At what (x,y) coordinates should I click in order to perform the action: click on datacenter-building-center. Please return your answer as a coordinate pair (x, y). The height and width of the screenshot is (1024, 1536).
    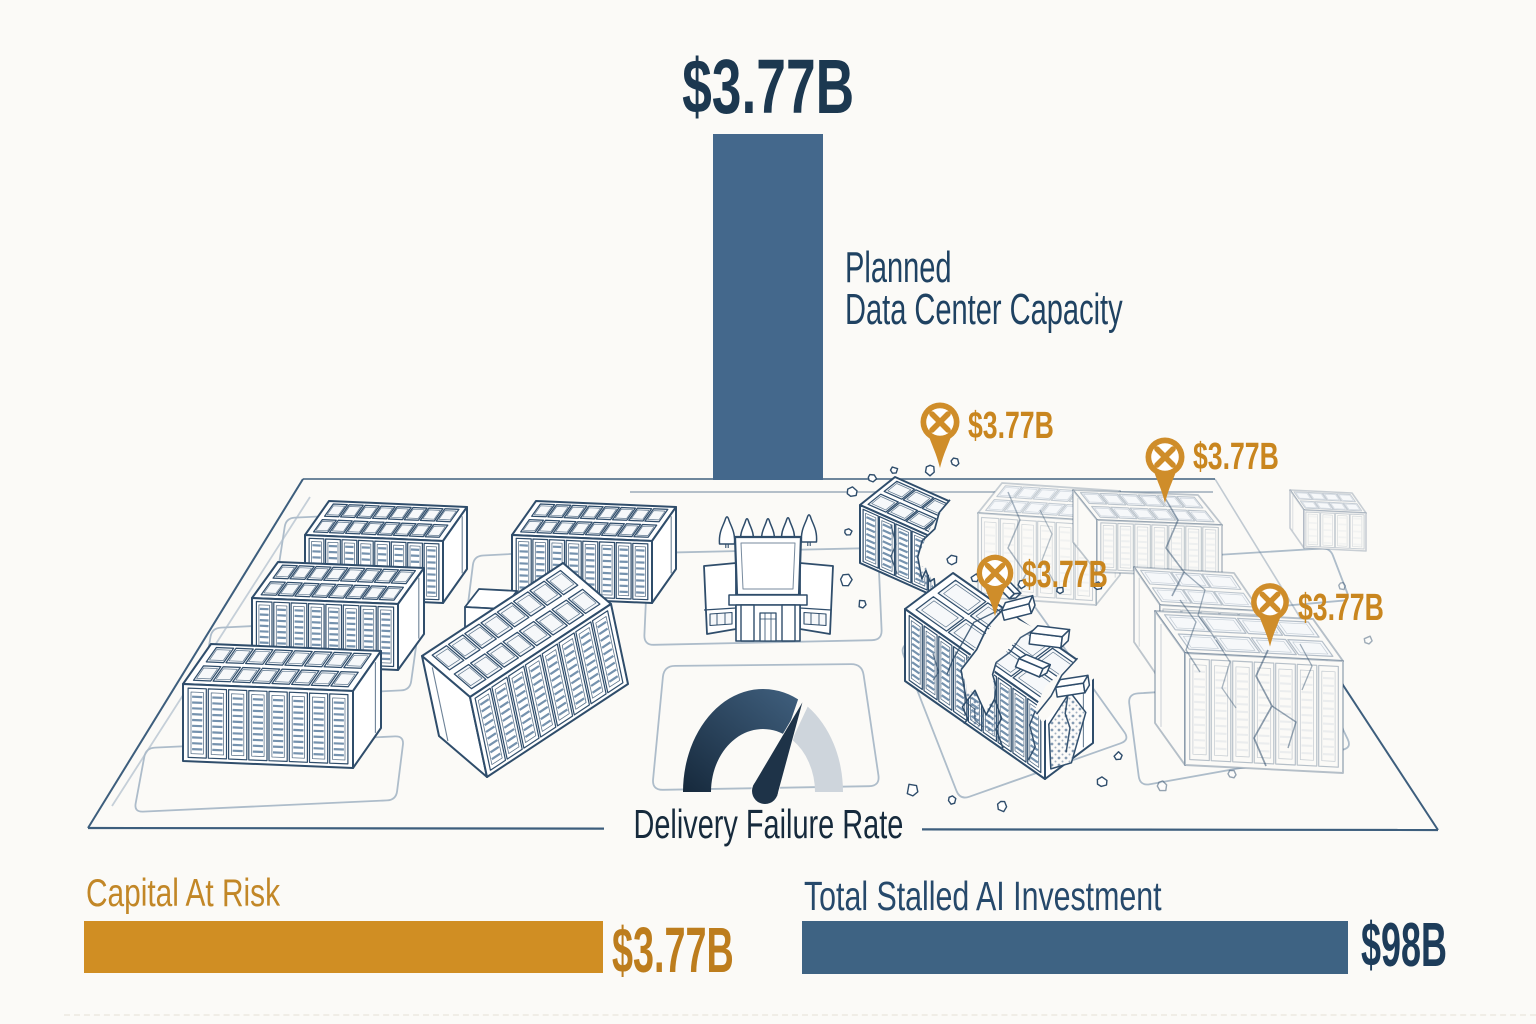
    Looking at the image, I should click on (525, 670).